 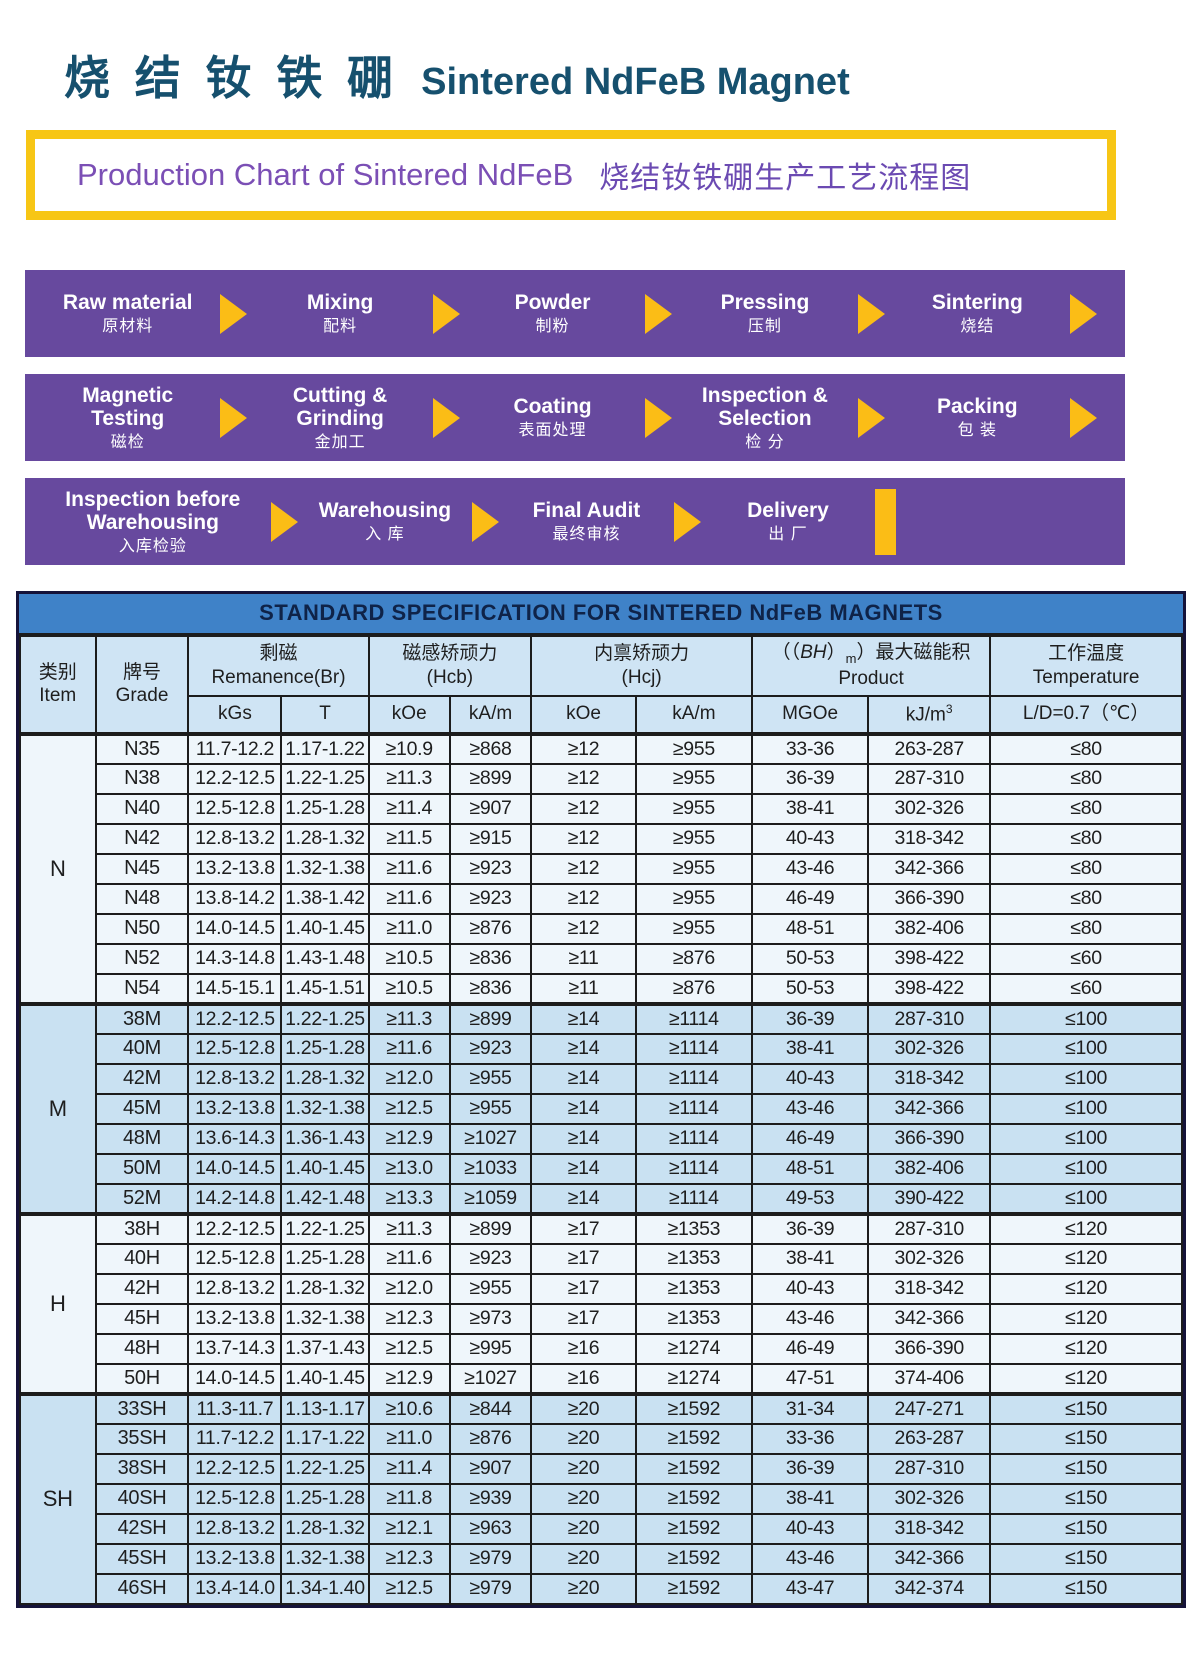 I want to click on value-cell: ≤120, so click(x=1086, y=1348).